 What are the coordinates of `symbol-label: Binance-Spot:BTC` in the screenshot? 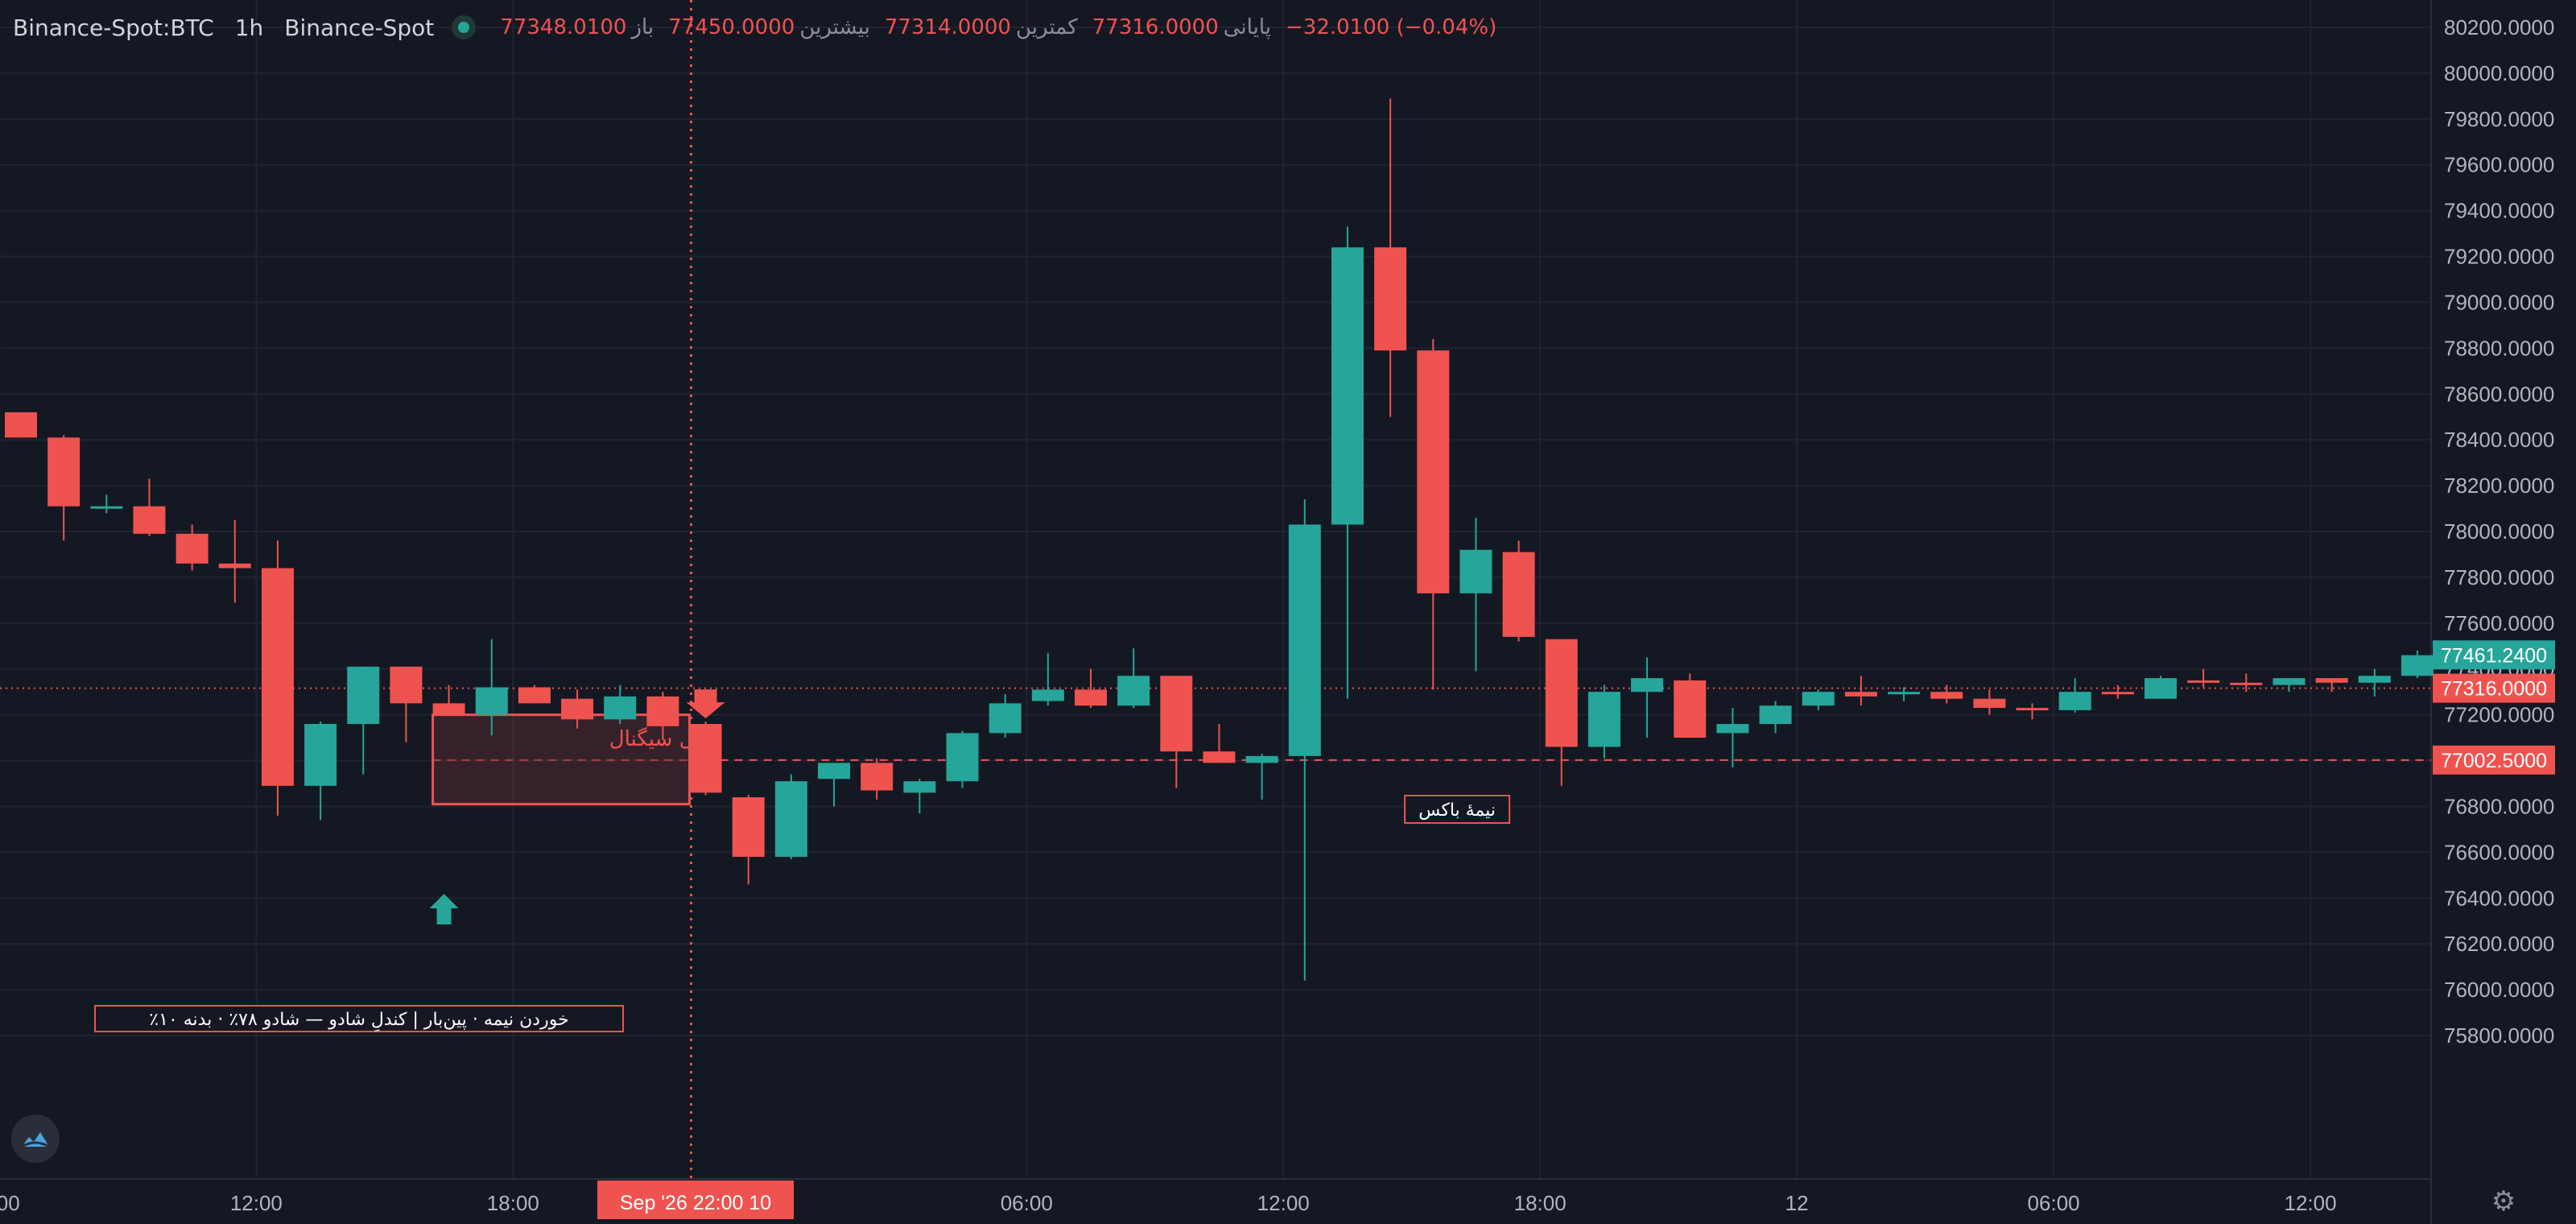 It's located at (113, 27).